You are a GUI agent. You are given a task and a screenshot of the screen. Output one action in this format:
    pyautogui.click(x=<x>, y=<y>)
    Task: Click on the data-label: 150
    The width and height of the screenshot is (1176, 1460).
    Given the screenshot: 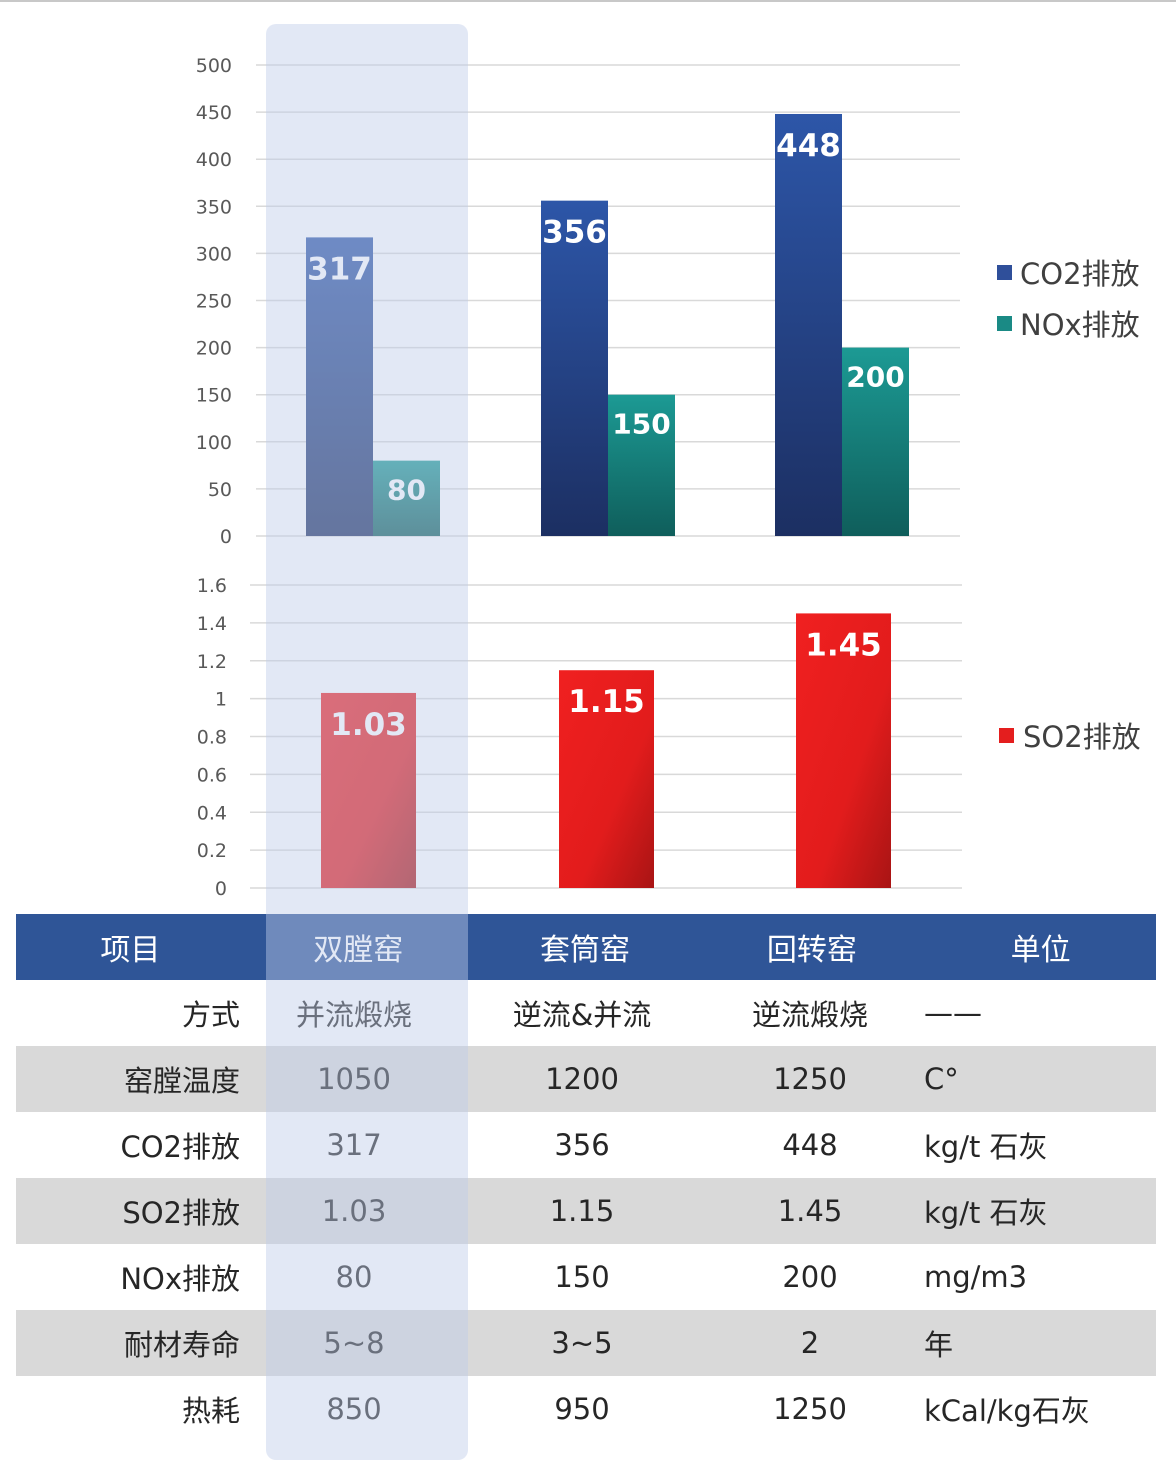 What is the action you would take?
    pyautogui.click(x=641, y=424)
    